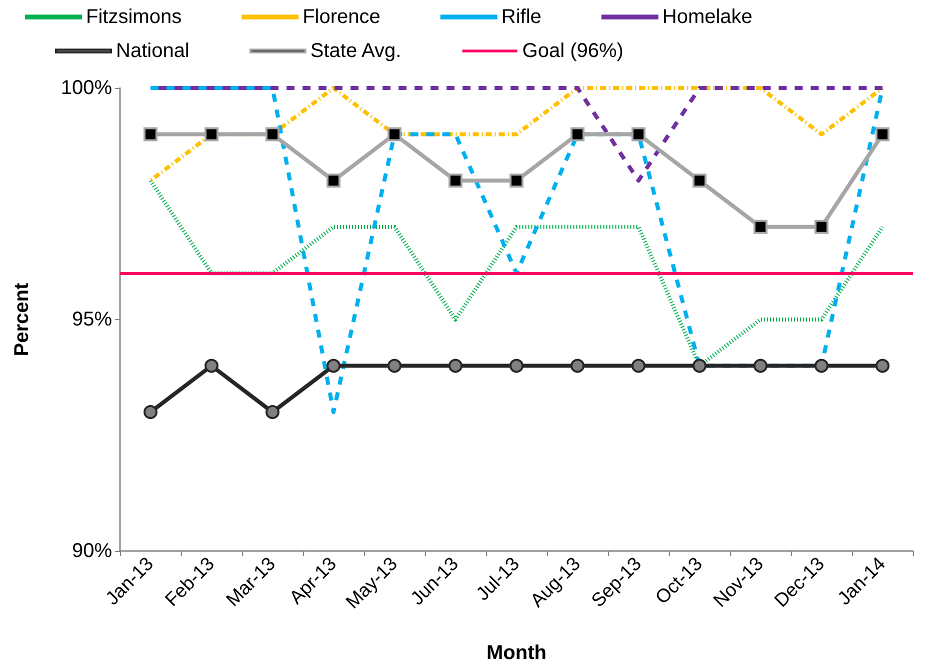  I want to click on x-axis-title: Month, so click(516, 653).